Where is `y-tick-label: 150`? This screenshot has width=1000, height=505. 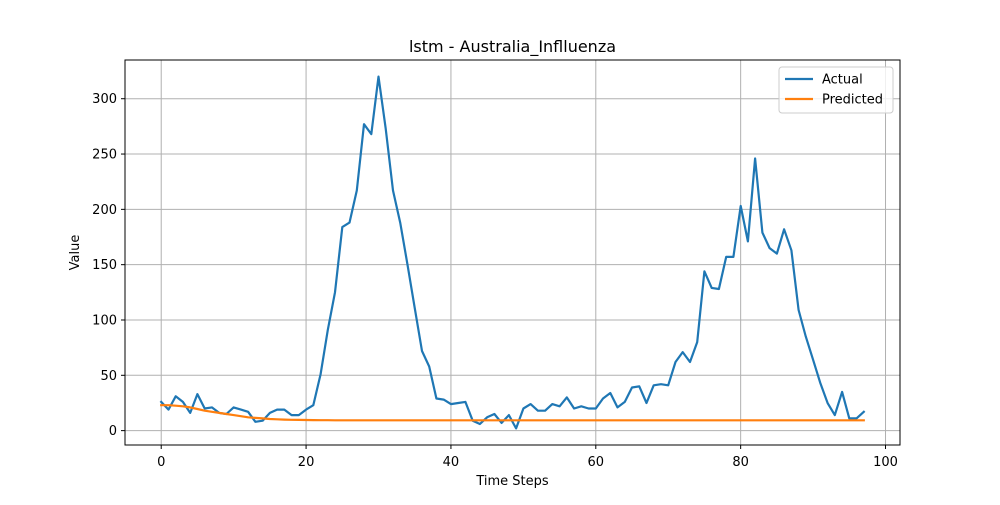
y-tick-label: 150 is located at coordinates (104, 265).